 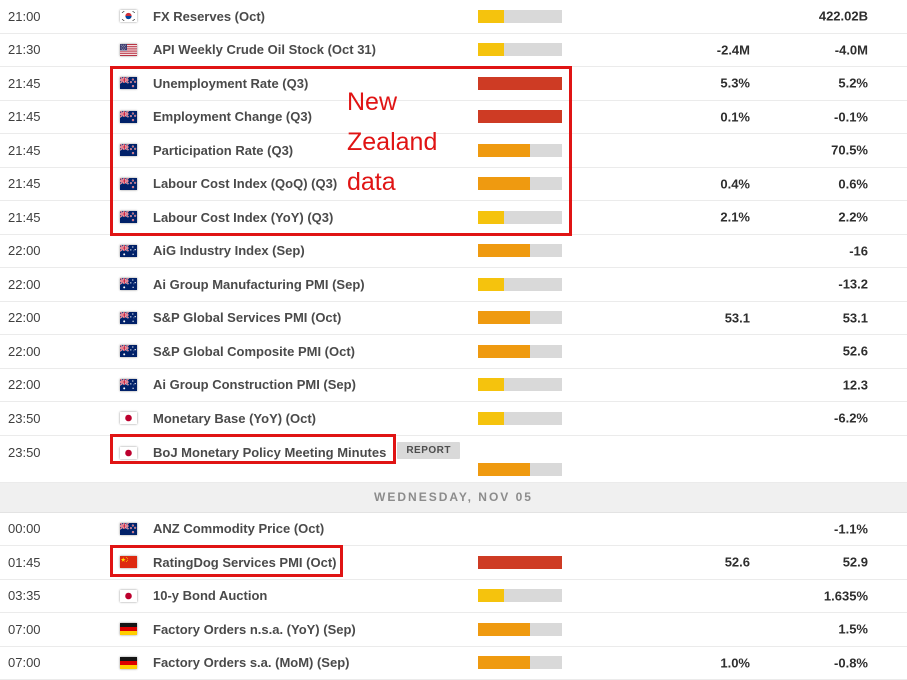 I want to click on event-name: Unemployment Rate (Q3), so click(x=231, y=83).